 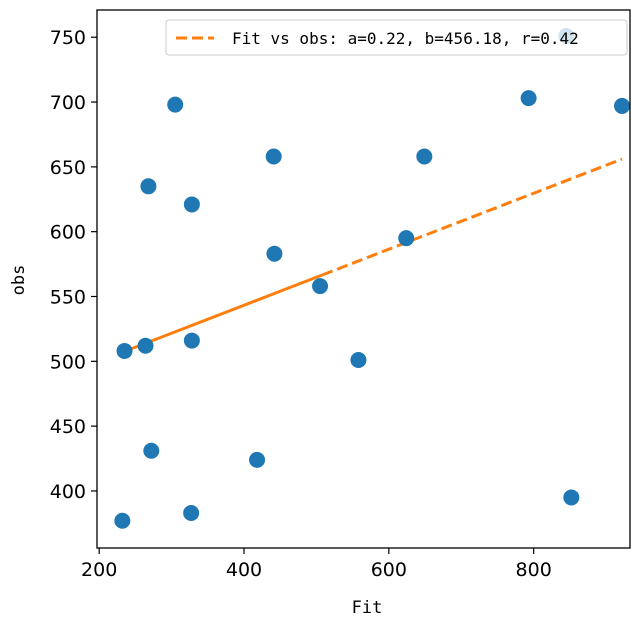 I want to click on x-axis-ticks: 200 400 600 800, so click(x=316, y=564).